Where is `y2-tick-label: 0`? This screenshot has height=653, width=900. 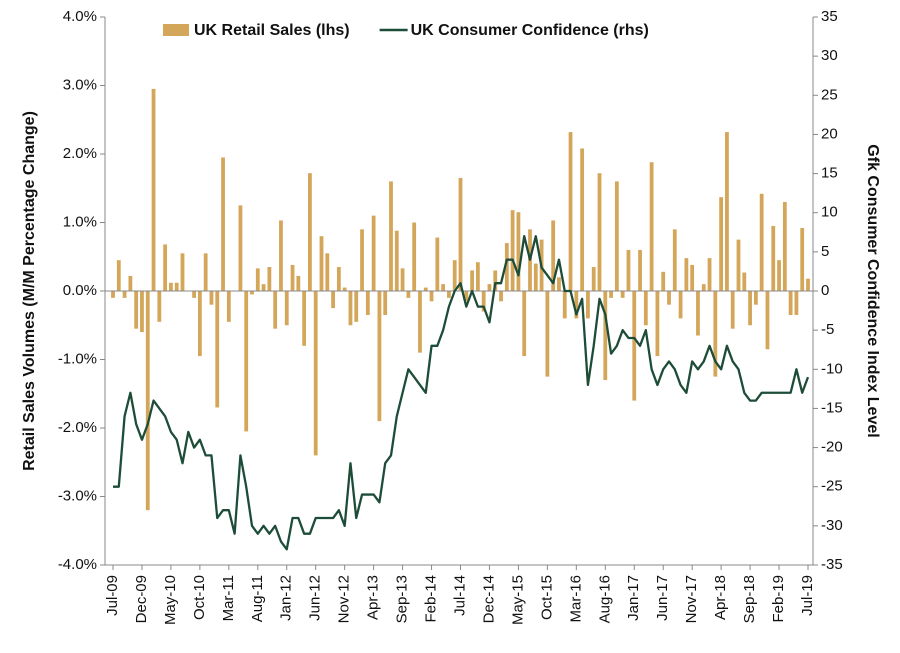 y2-tick-label: 0 is located at coordinates (825, 290).